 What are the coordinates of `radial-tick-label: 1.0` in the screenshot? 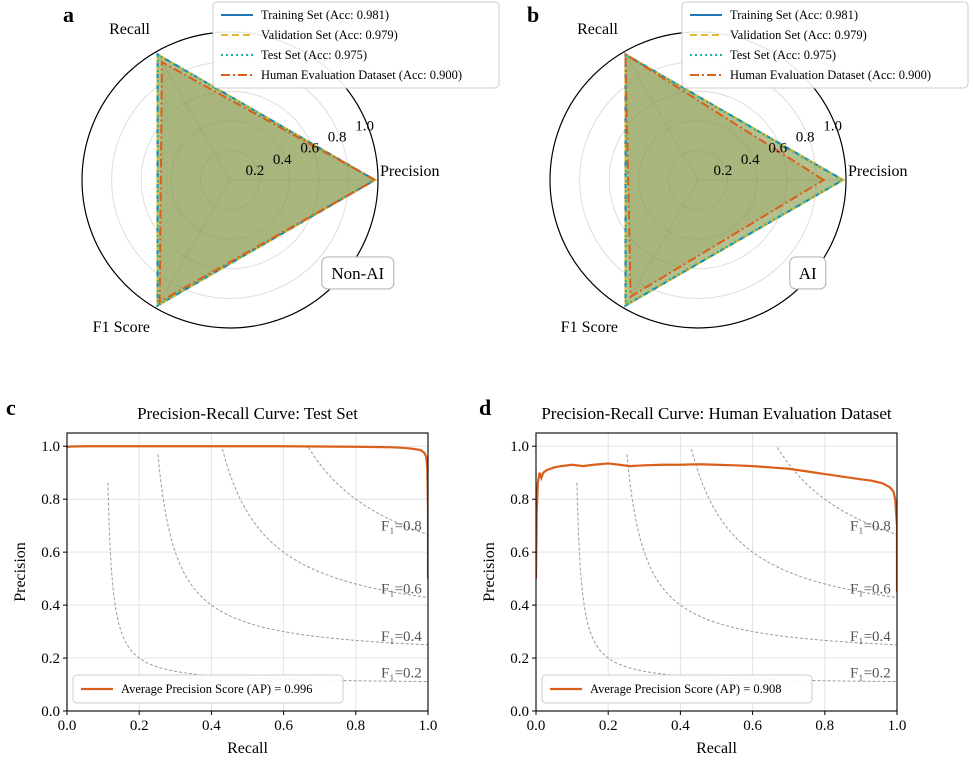 It's located at (832, 127).